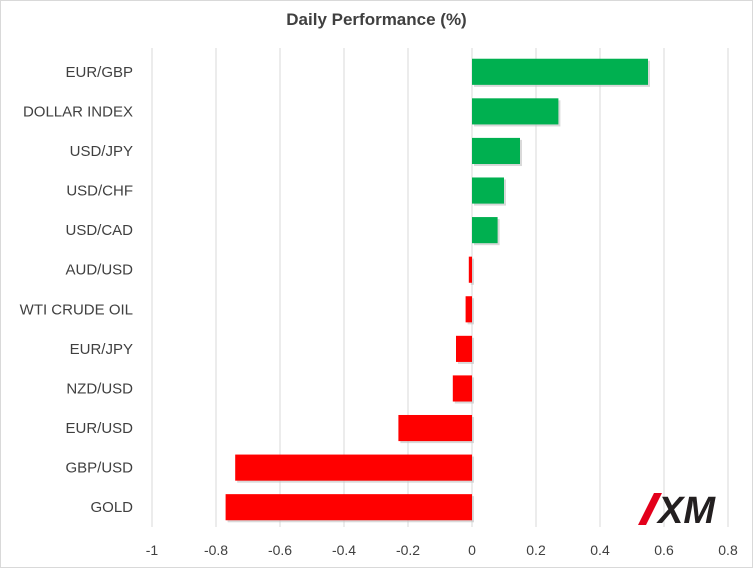 Image resolution: width=753 pixels, height=568 pixels. What do you see at coordinates (536, 550) in the screenshot?
I see `x-tick-label: 0.2` at bounding box center [536, 550].